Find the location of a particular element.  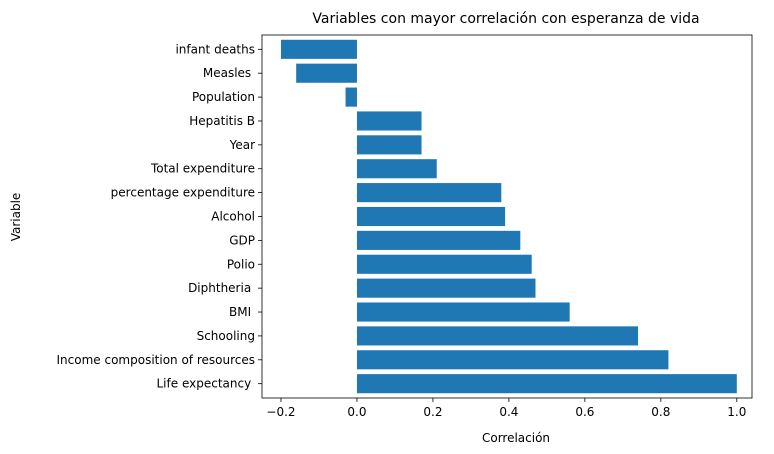

y-tick-label: Measles is located at coordinates (229, 73).